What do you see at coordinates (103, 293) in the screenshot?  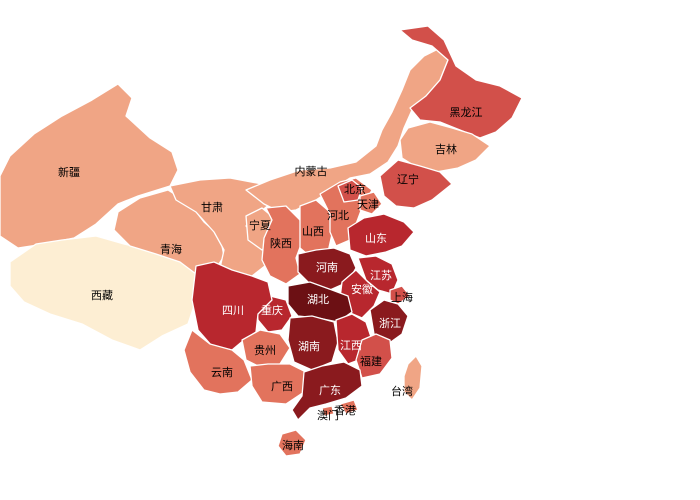 I see `region-xizang` at bounding box center [103, 293].